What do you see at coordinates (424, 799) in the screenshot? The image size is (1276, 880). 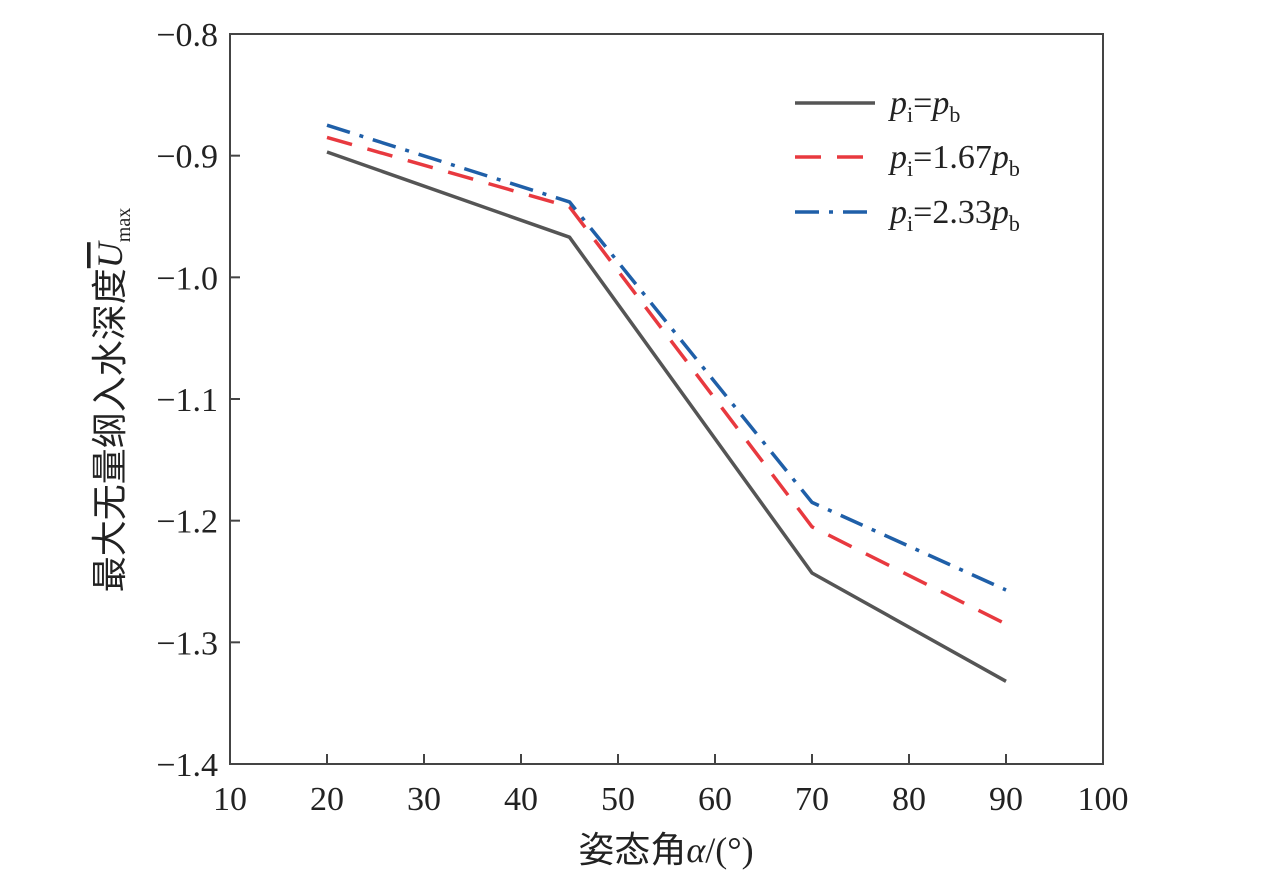 I see `x-tick-label: 30` at bounding box center [424, 799].